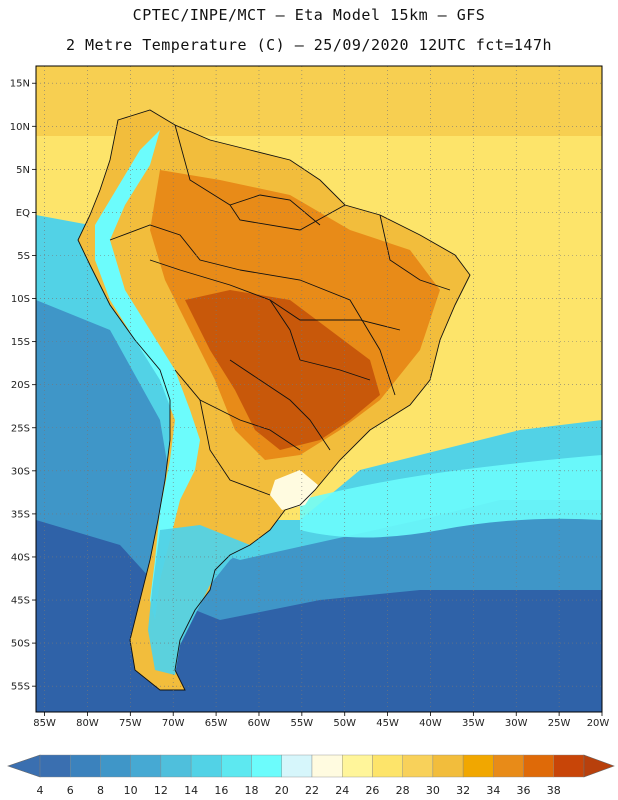  What do you see at coordinates (131, 790) in the screenshot?
I see `colorbar-label: 10` at bounding box center [131, 790].